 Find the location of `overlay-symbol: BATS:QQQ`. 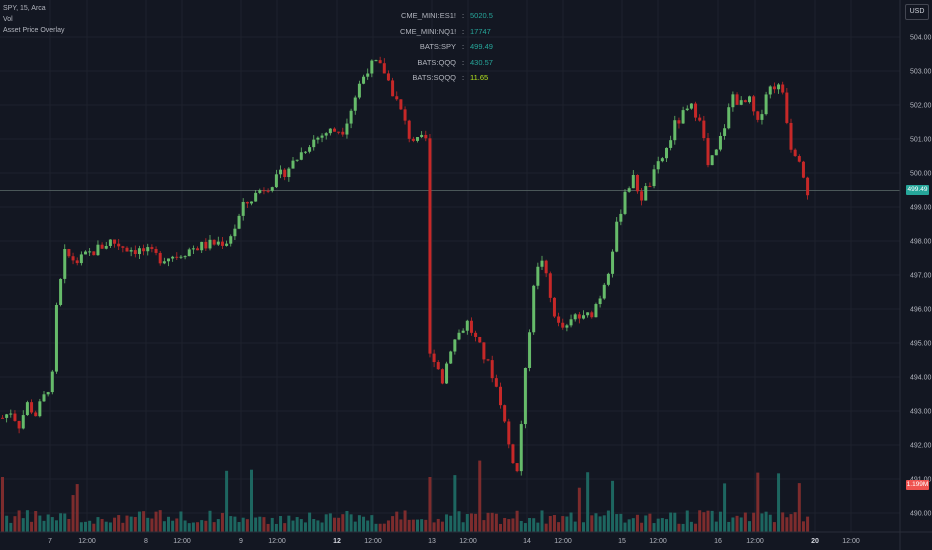

overlay-symbol: BATS:QQQ is located at coordinates (436, 62).